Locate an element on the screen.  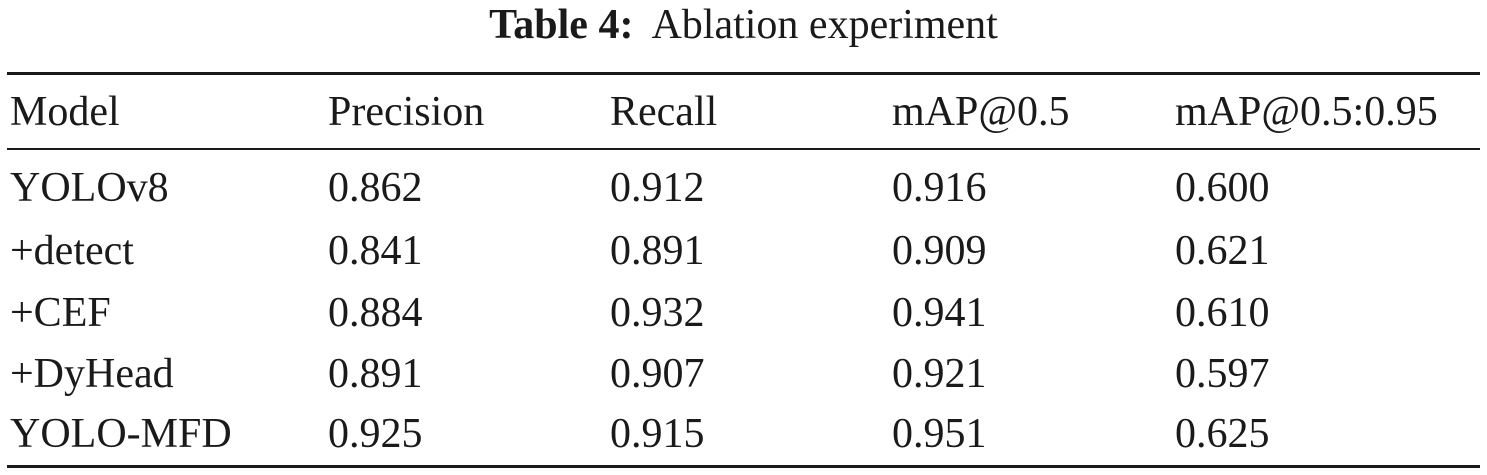
table-caption-text: Ablation experiment is located at coordinates (824, 25).